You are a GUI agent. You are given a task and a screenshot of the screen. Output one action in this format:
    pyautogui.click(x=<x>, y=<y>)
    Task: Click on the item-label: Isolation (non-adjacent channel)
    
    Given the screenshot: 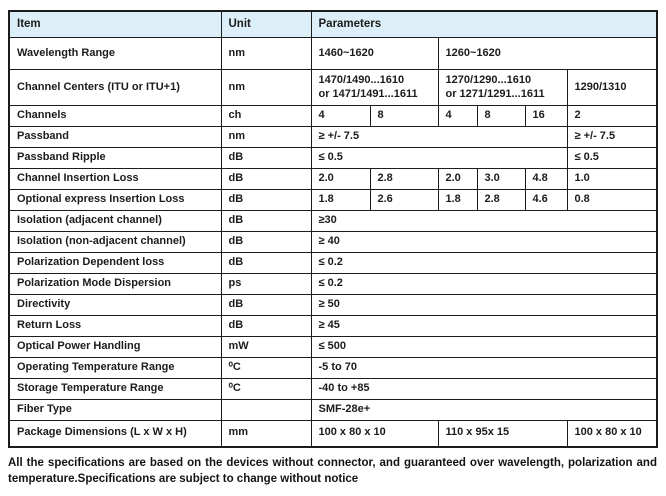 What is the action you would take?
    pyautogui.click(x=115, y=242)
    